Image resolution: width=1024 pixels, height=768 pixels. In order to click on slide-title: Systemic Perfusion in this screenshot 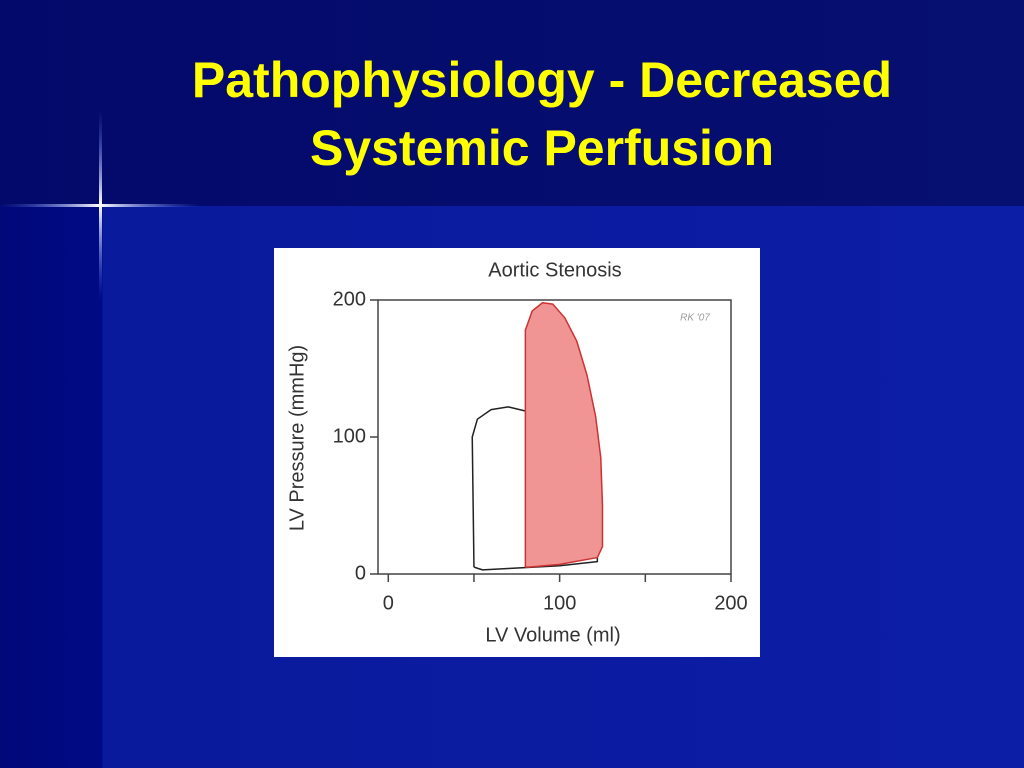, I will do `click(542, 148)`.